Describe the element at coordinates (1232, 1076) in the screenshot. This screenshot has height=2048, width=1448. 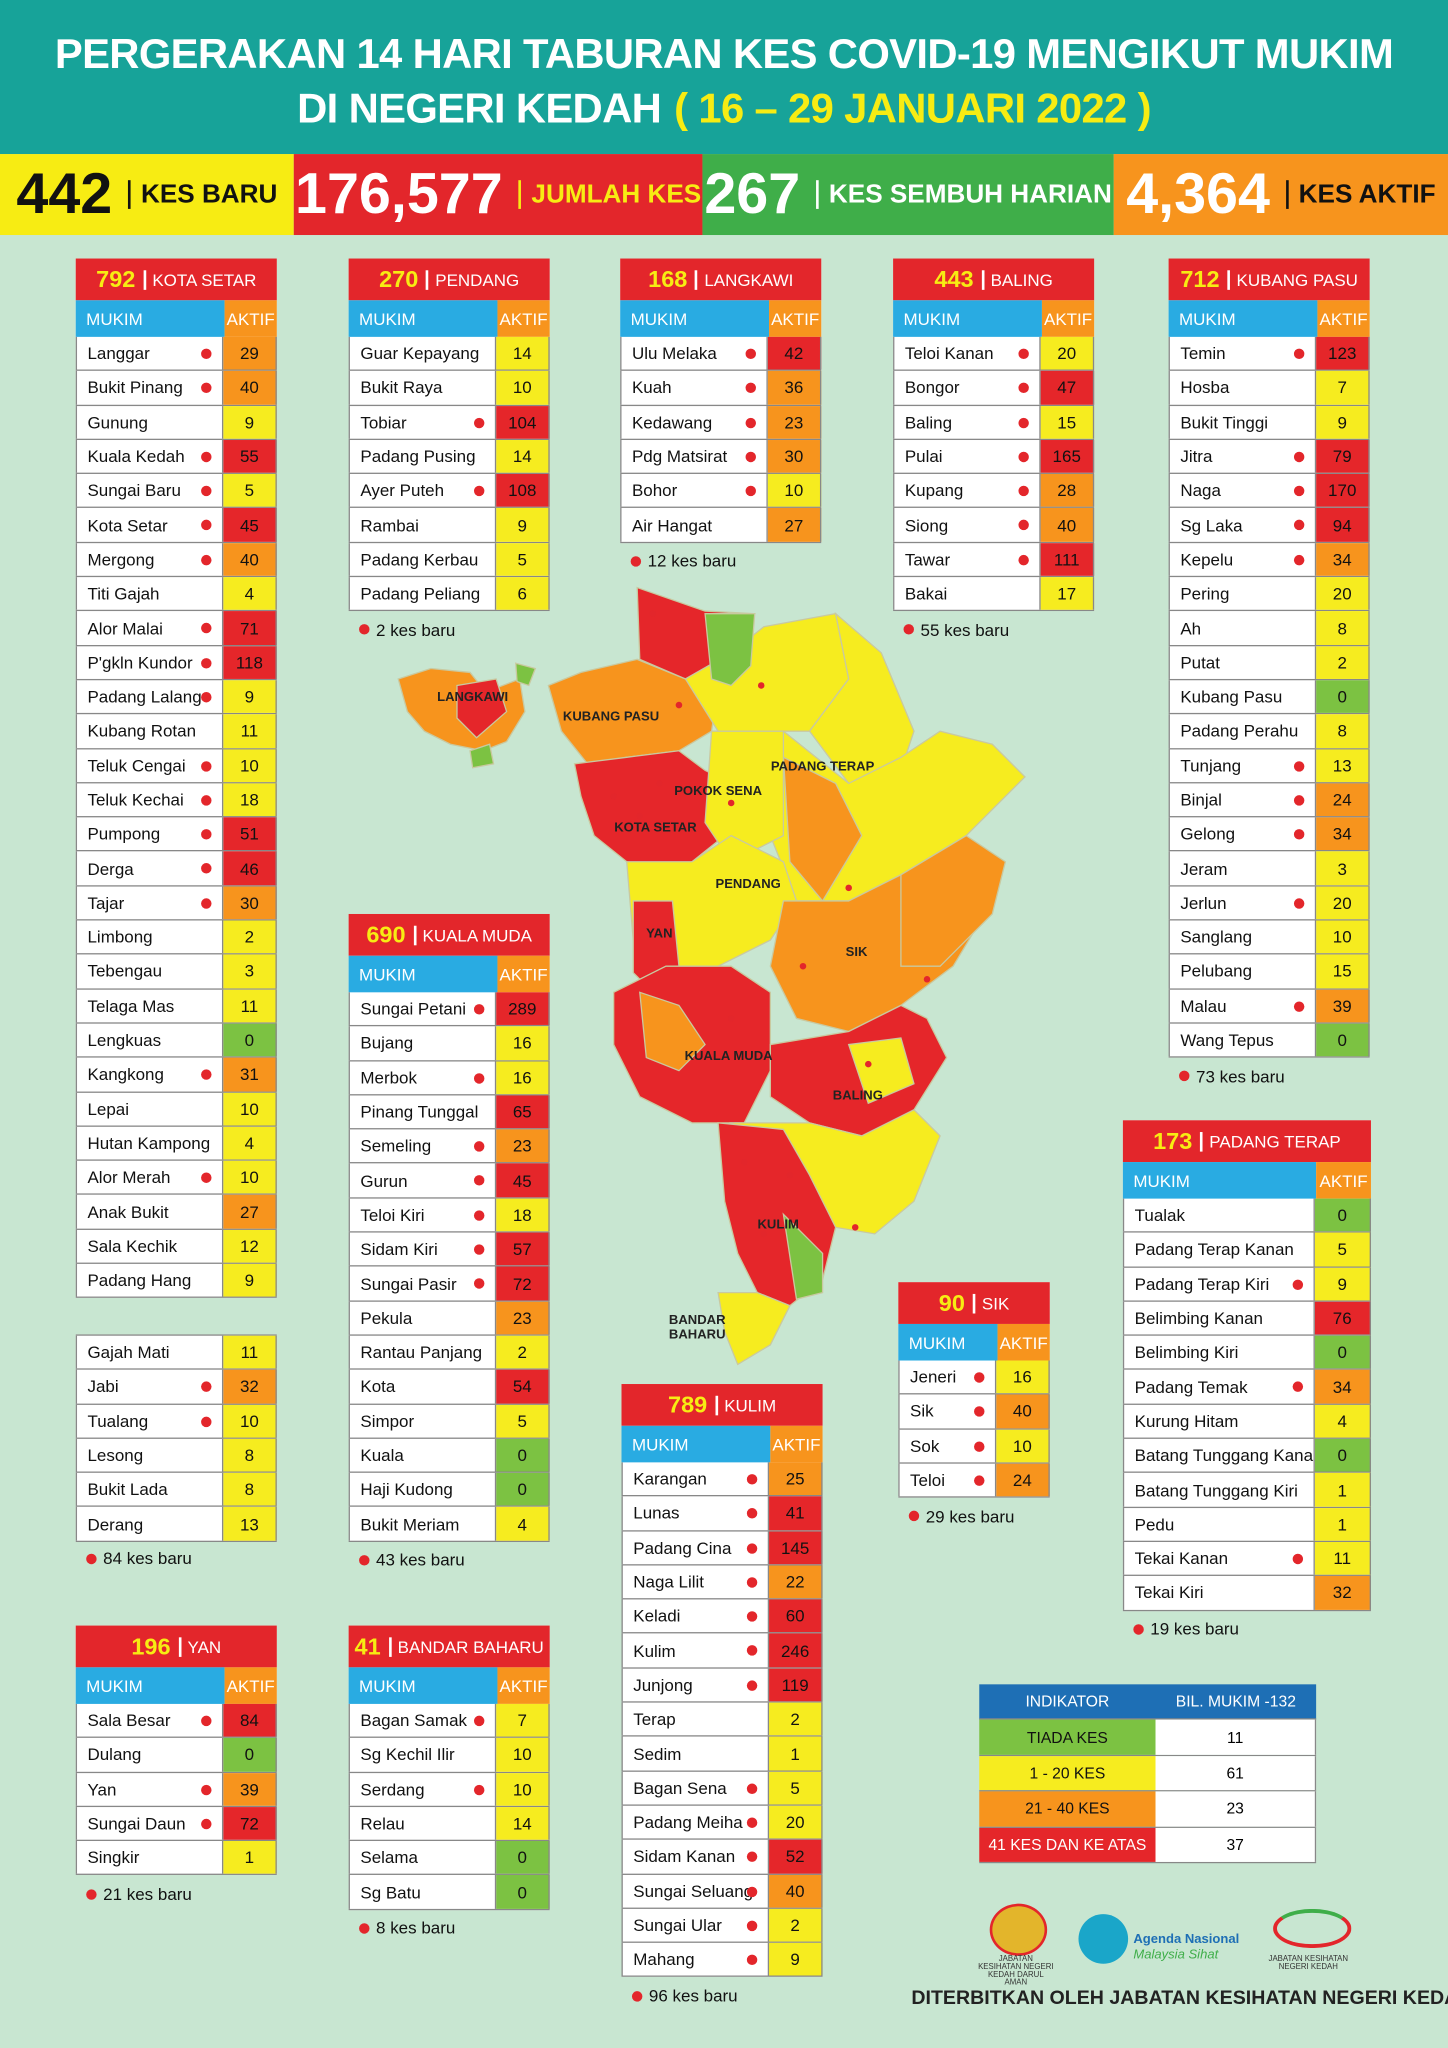
I see `new-cases-note: 73 kes baru` at that location.